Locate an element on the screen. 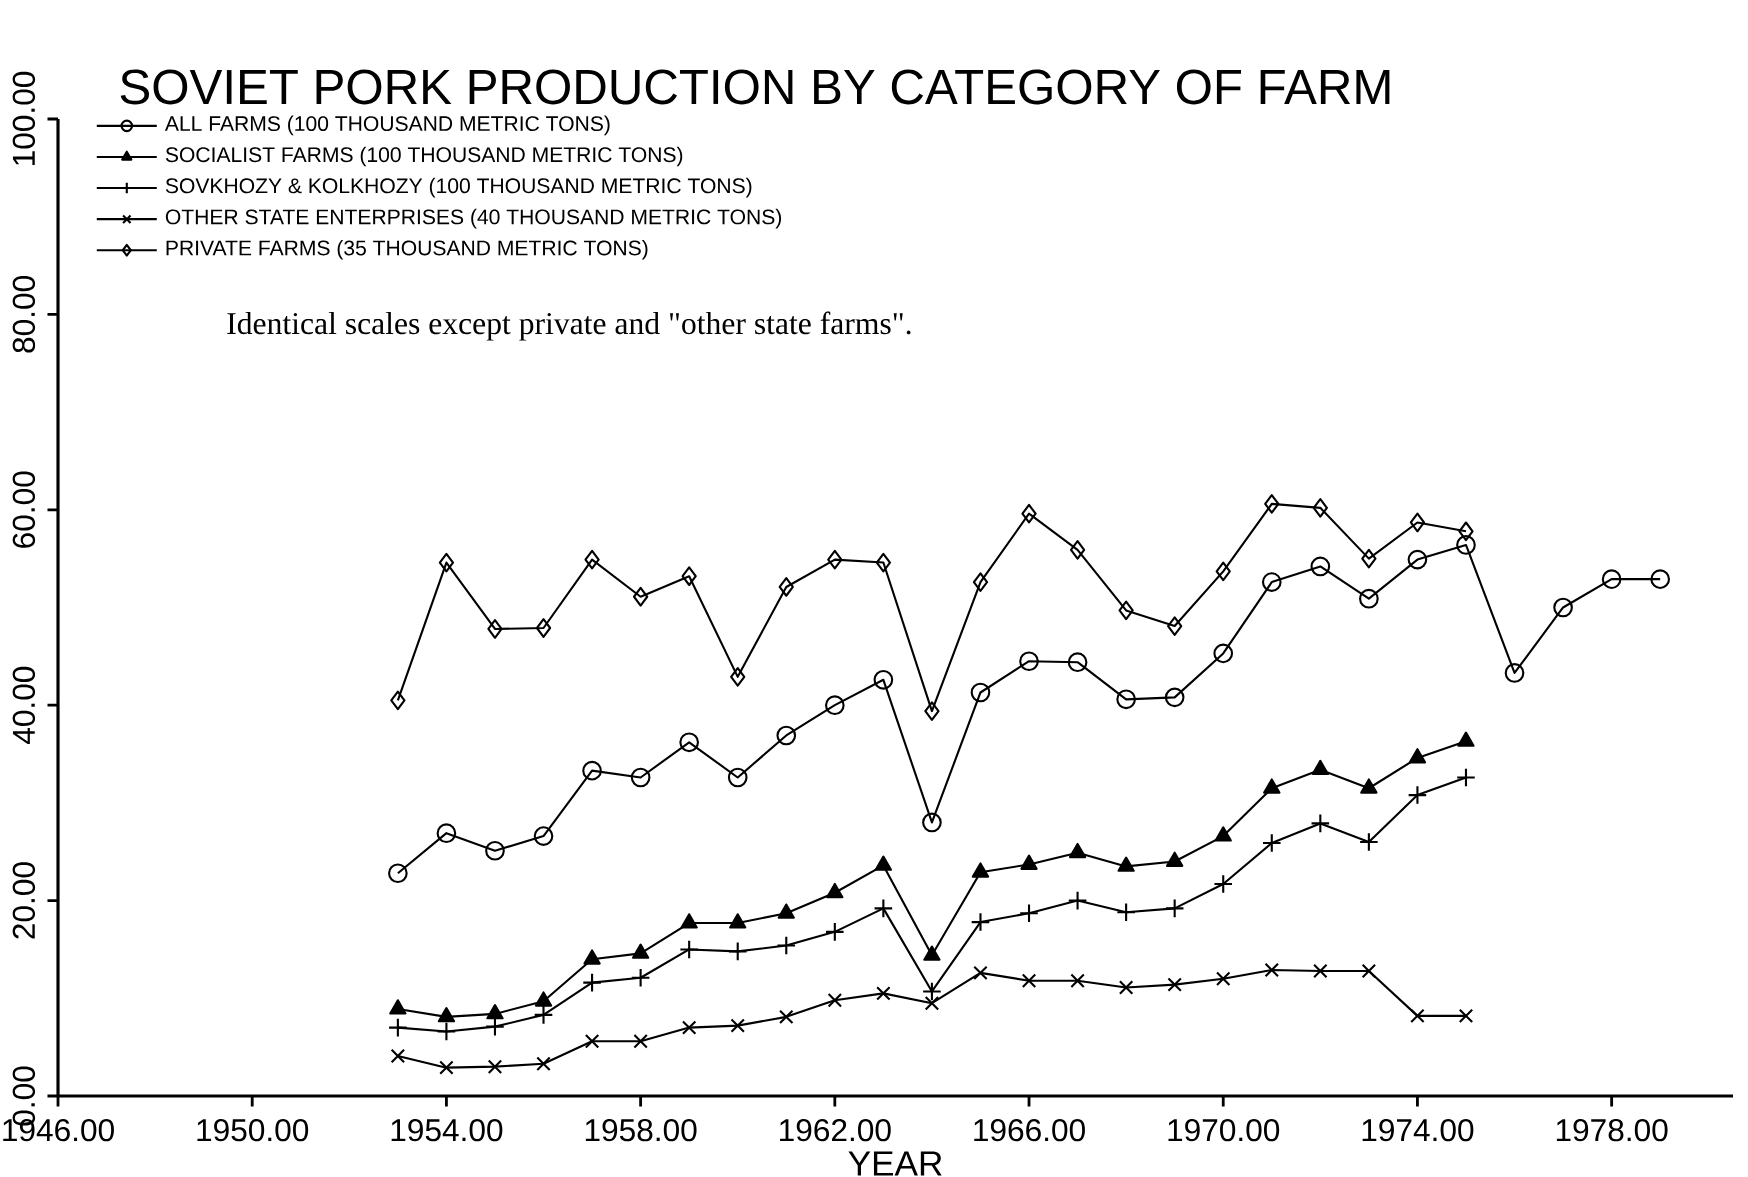 Image resolution: width=1748 pixels, height=1177 pixels. x-tick-label: 1958.00 is located at coordinates (641, 1130).